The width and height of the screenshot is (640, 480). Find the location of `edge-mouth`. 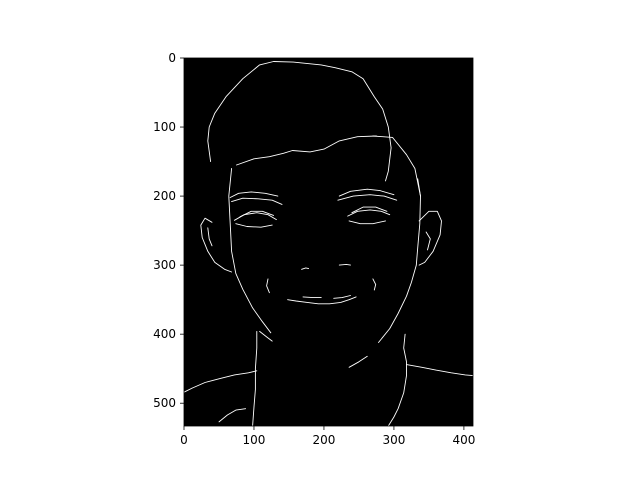

edge-mouth is located at coordinates (322, 300).